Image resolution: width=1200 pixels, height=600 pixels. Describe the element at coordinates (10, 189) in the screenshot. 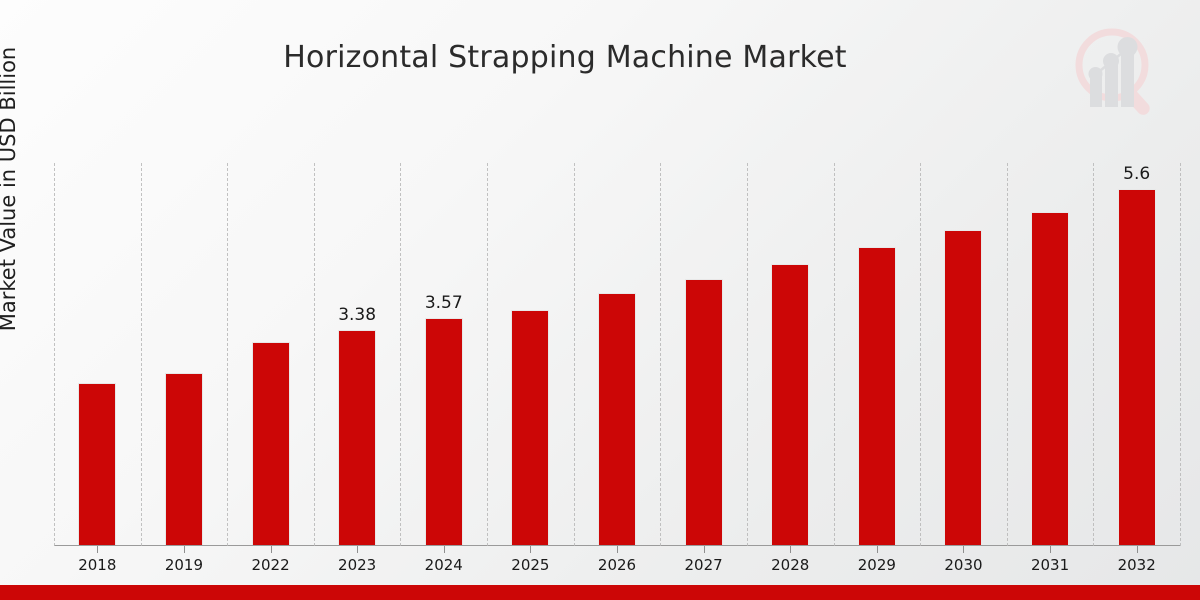

I see `y-axis-title: Market Value in USD Billion` at that location.